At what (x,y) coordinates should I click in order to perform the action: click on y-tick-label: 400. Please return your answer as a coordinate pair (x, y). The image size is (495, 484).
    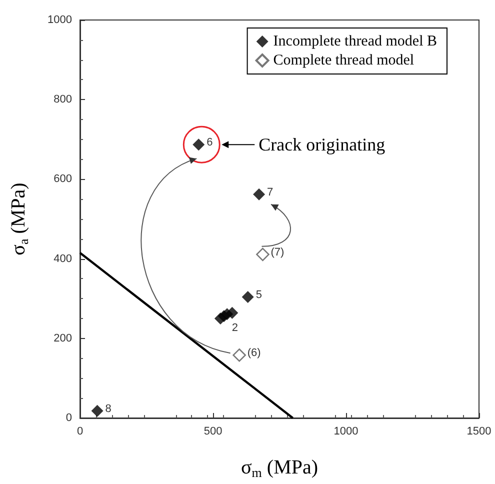
    Looking at the image, I should click on (63, 258).